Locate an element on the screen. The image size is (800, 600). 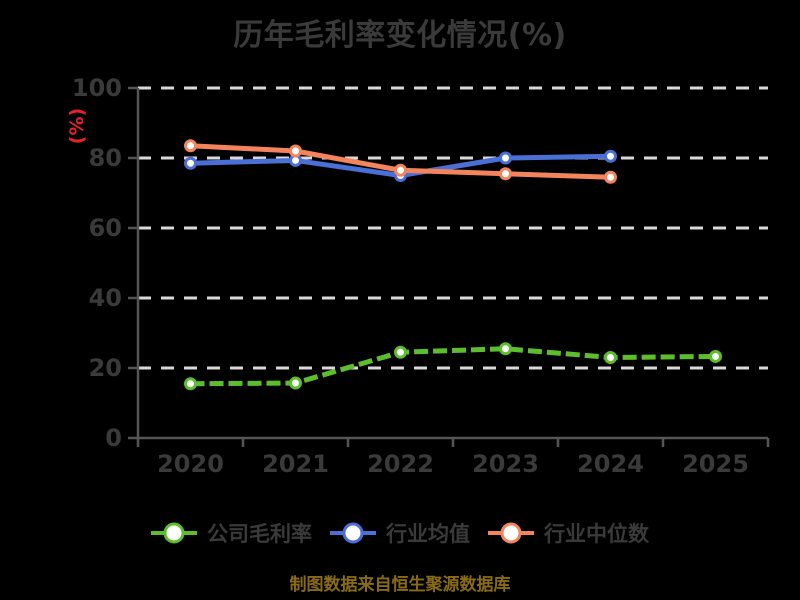
legend-item-industry-median: 行业中位数 is located at coordinates (568, 533).